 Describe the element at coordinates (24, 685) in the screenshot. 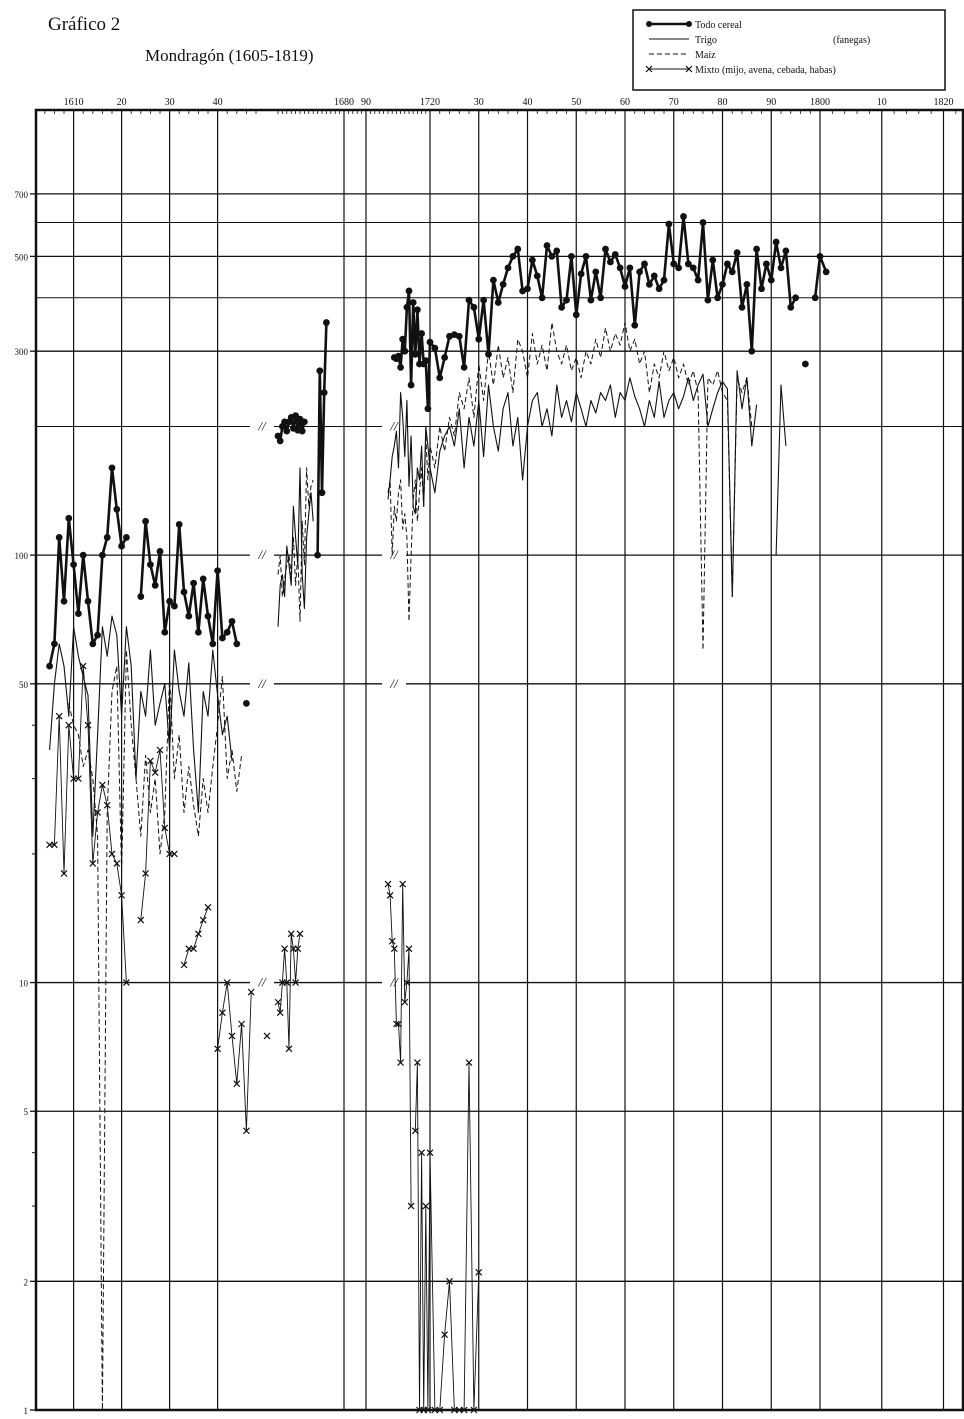

I see `y-tick-label: 50` at that location.